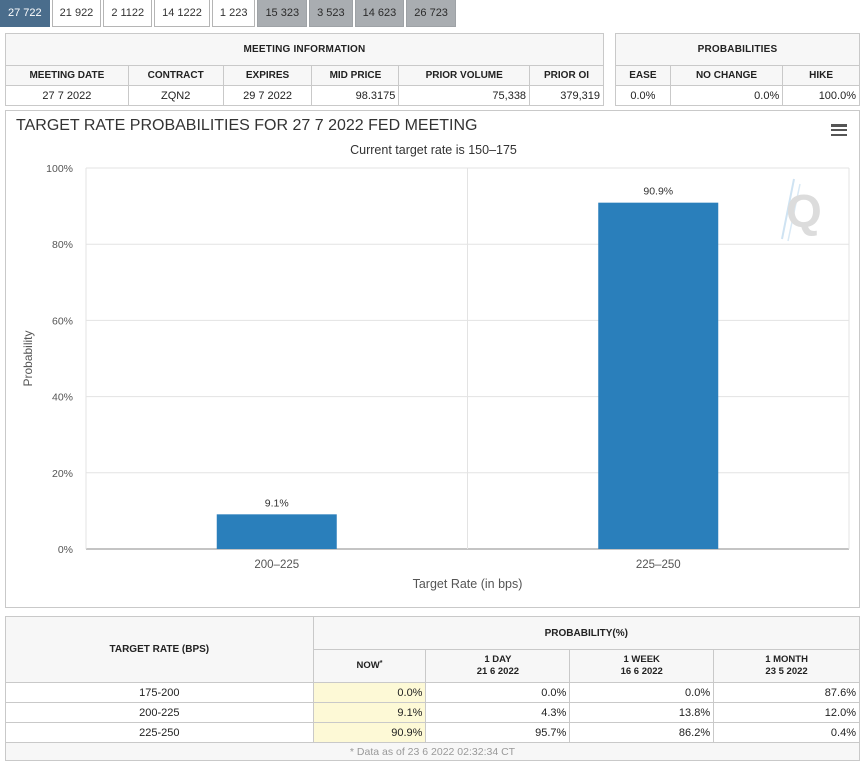  What do you see at coordinates (331, 13) in the screenshot?
I see `tab-6: 3 523` at bounding box center [331, 13].